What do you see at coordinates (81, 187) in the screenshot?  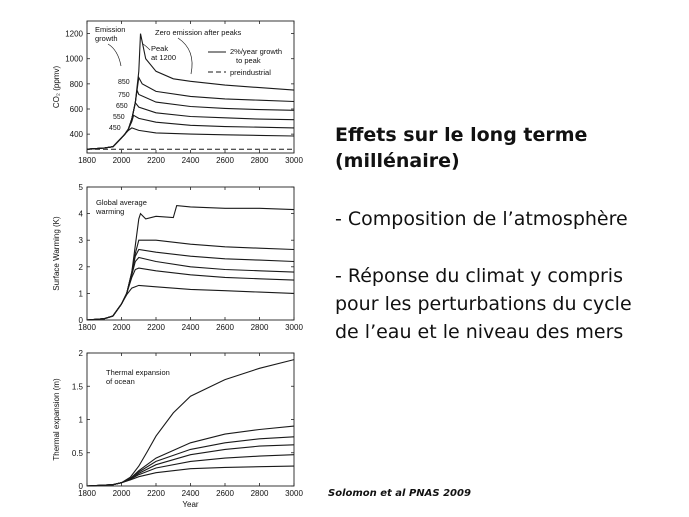 I see `y-tick-label: 5` at bounding box center [81, 187].